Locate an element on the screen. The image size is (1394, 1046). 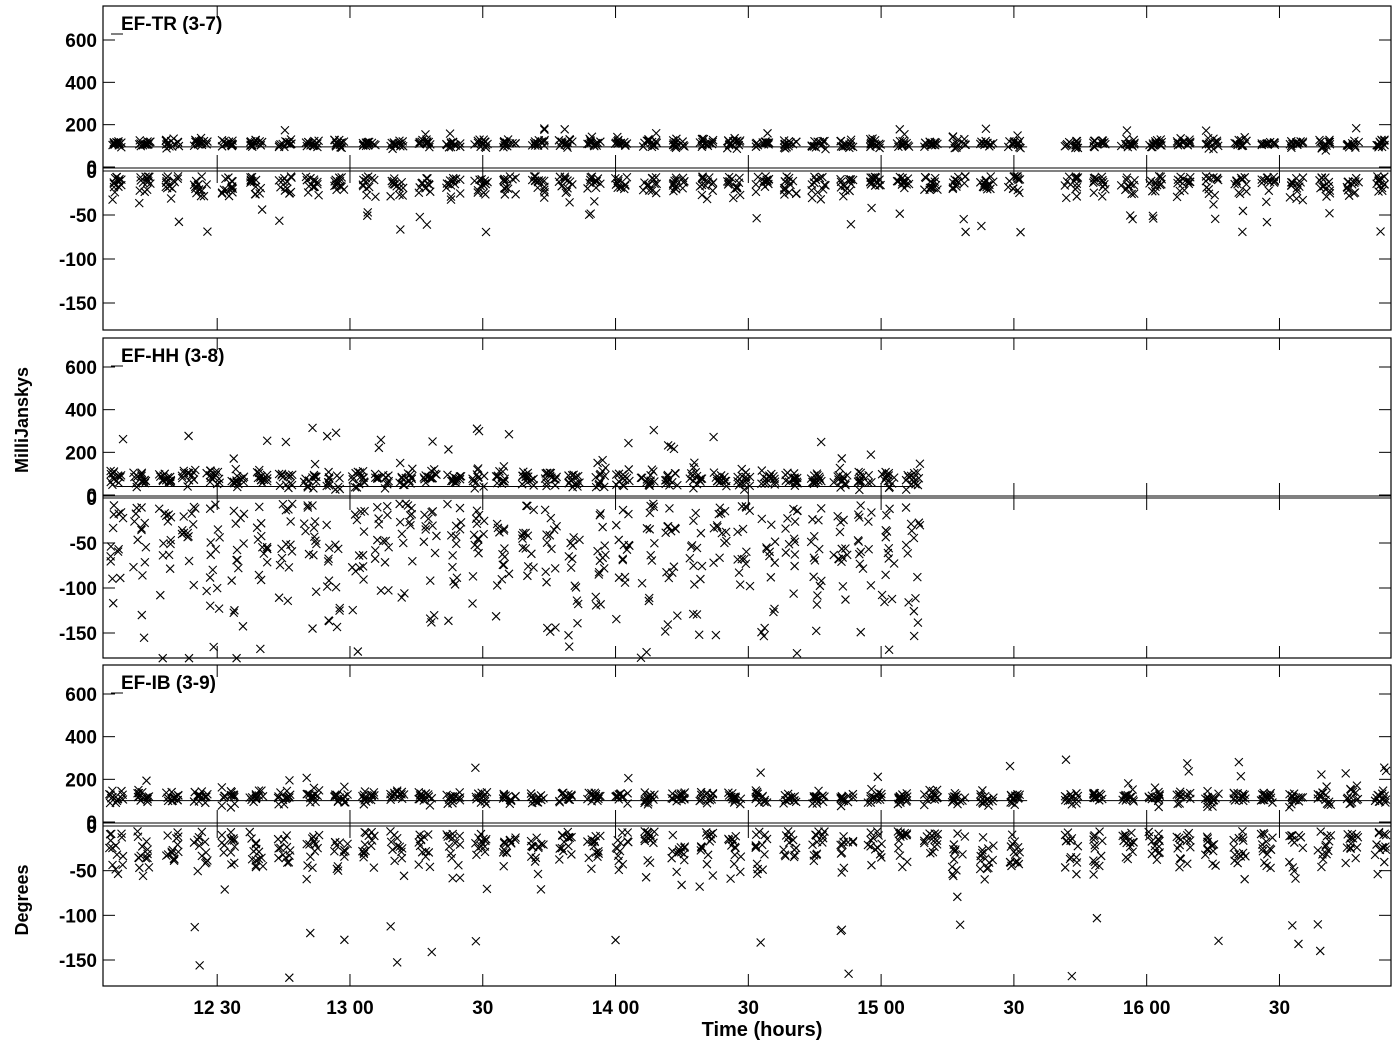
phase-axis-label: Degrees is located at coordinates (22, 899).